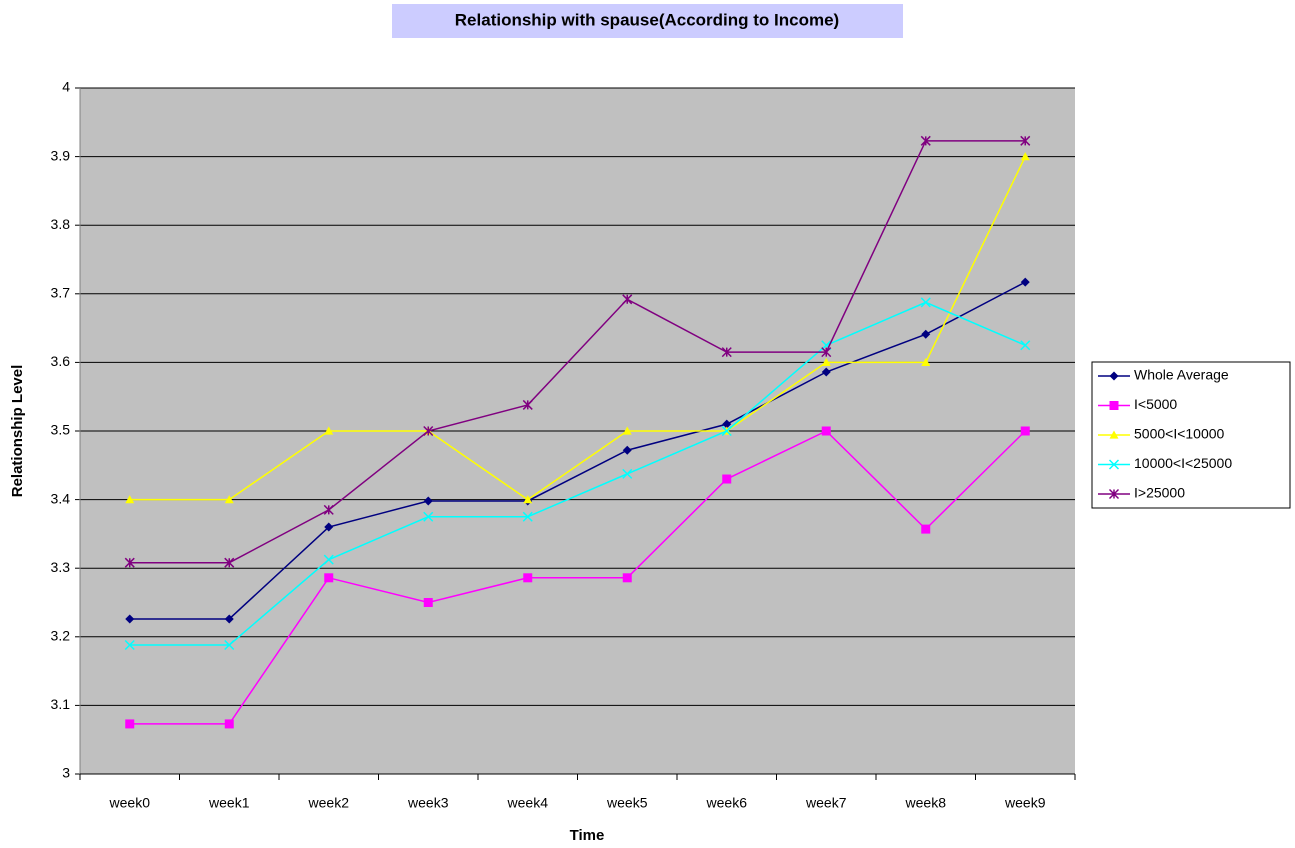 This screenshot has width=1295, height=848. What do you see at coordinates (627, 803) in the screenshot?
I see `x-tick-label: week5` at bounding box center [627, 803].